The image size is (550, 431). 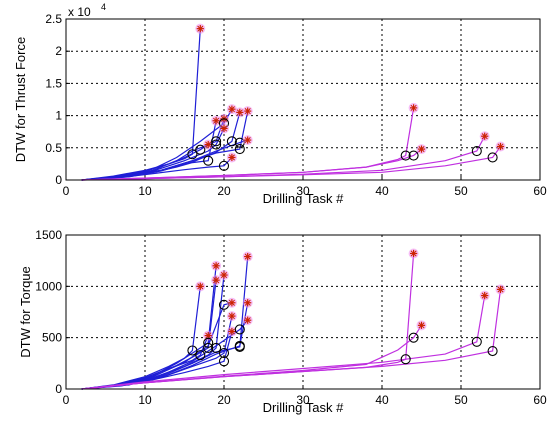 I want to click on y-tick-label: 1, so click(x=58, y=116).